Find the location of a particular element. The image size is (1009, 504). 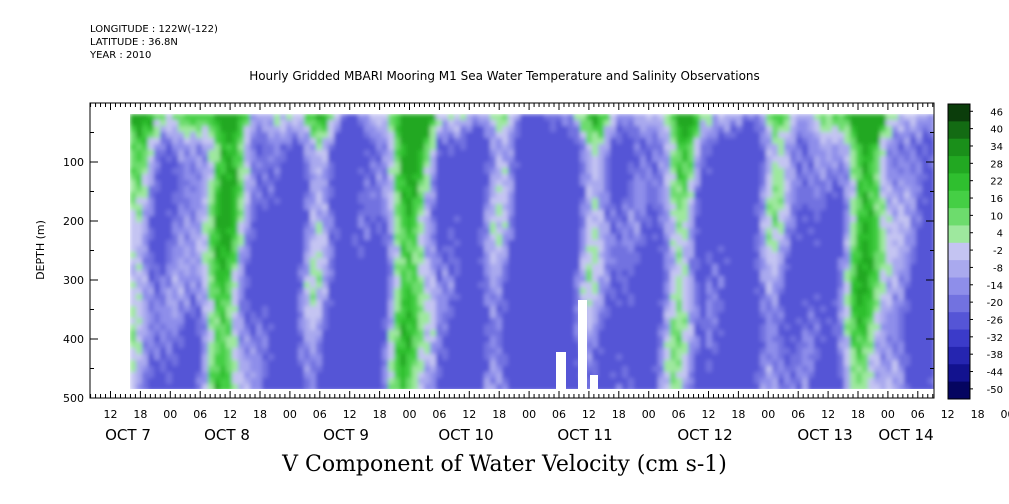

colorbar-label: -20 is located at coordinates (995, 303).